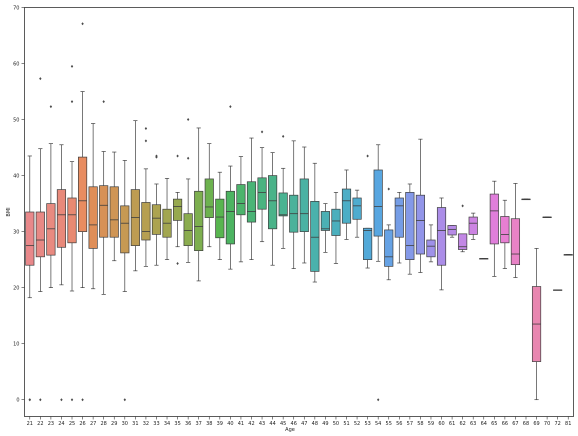 The width and height of the screenshot is (578, 436). What do you see at coordinates (30, 424) in the screenshot?
I see `x-tick-label: 21` at bounding box center [30, 424].